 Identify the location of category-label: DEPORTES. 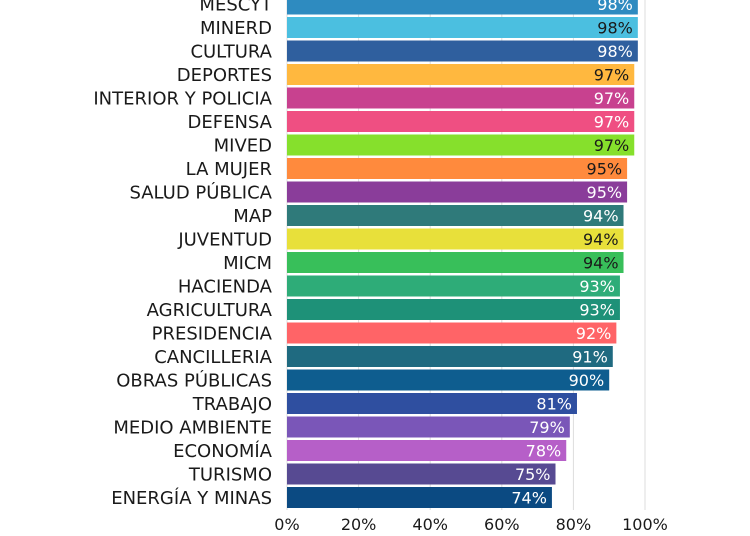
(224, 75).